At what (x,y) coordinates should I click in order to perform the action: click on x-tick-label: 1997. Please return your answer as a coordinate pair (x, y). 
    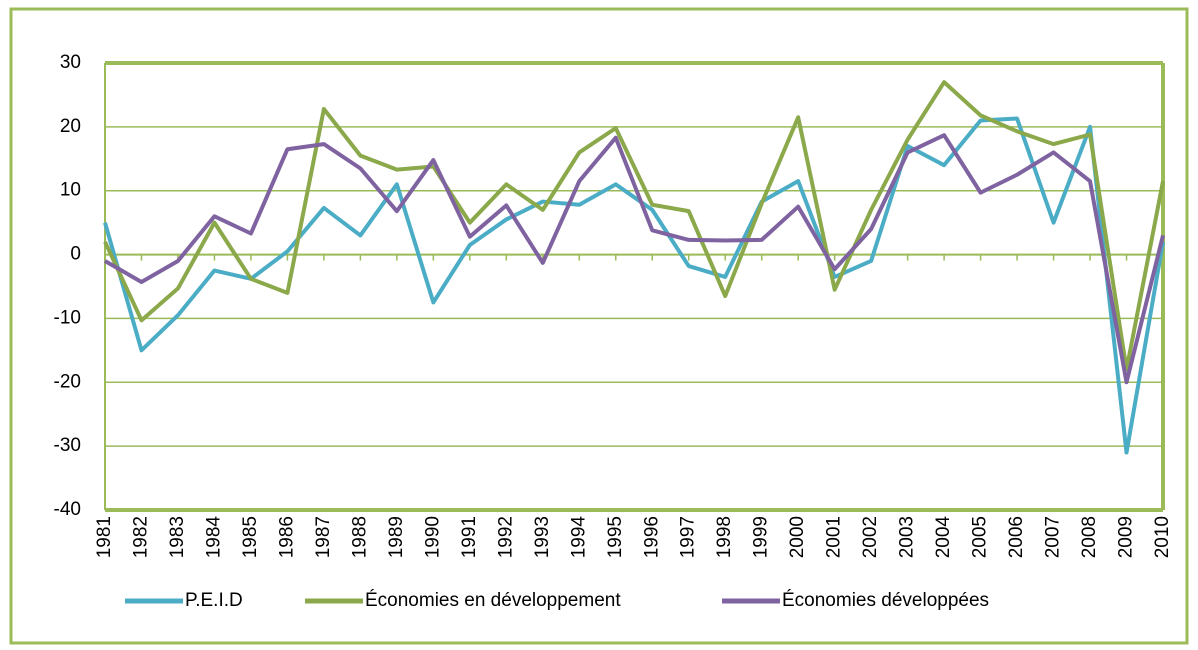
    Looking at the image, I should click on (688, 537).